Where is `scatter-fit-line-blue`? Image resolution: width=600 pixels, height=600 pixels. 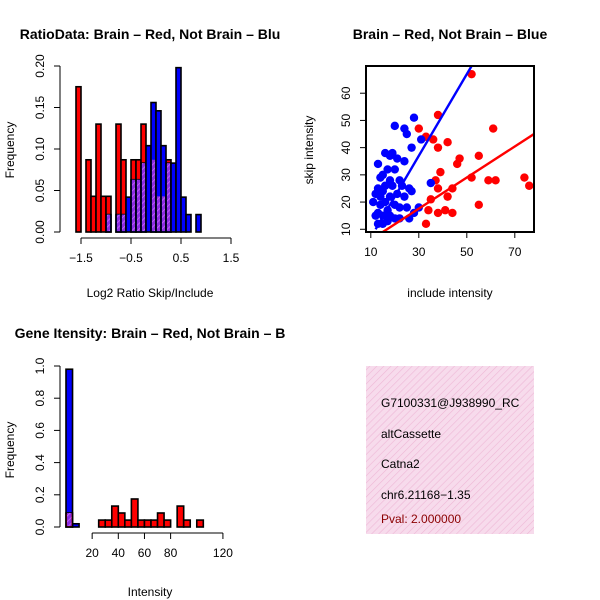
scatter-fit-line-blue is located at coordinates (423, 148).